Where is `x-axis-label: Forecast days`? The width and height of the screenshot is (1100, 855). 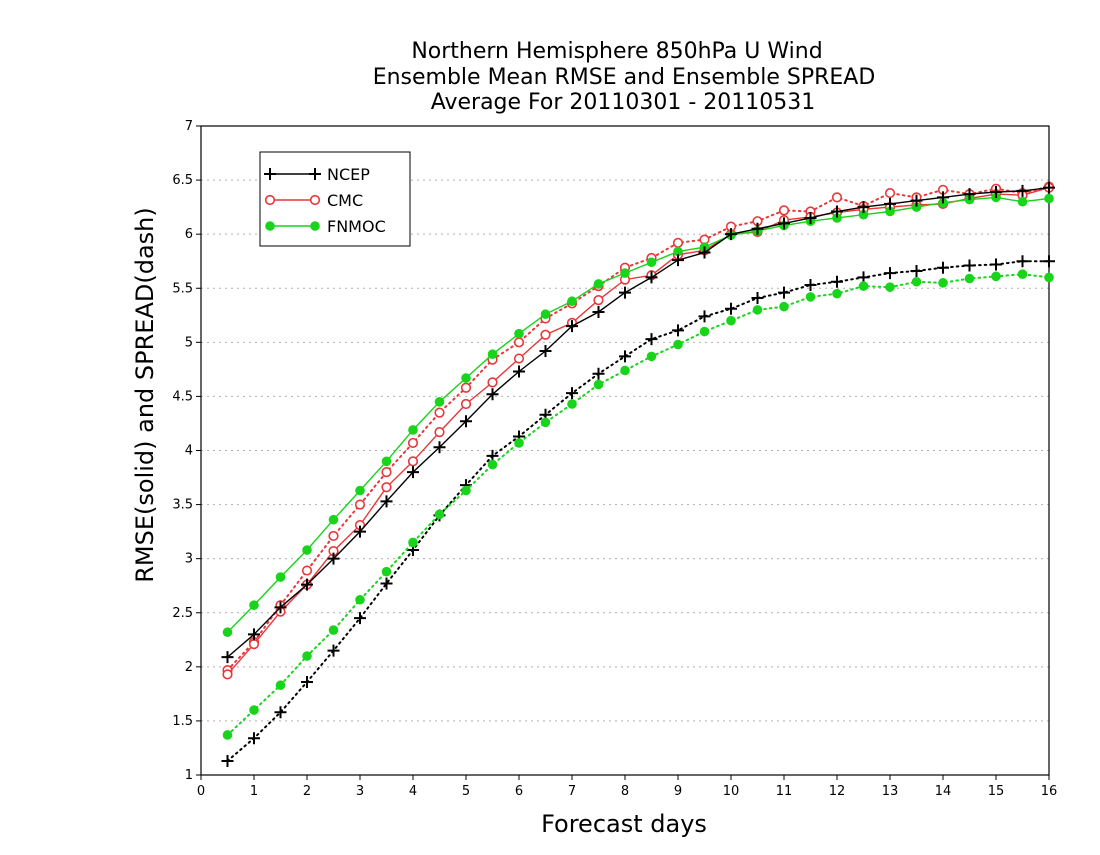 x-axis-label: Forecast days is located at coordinates (624, 824).